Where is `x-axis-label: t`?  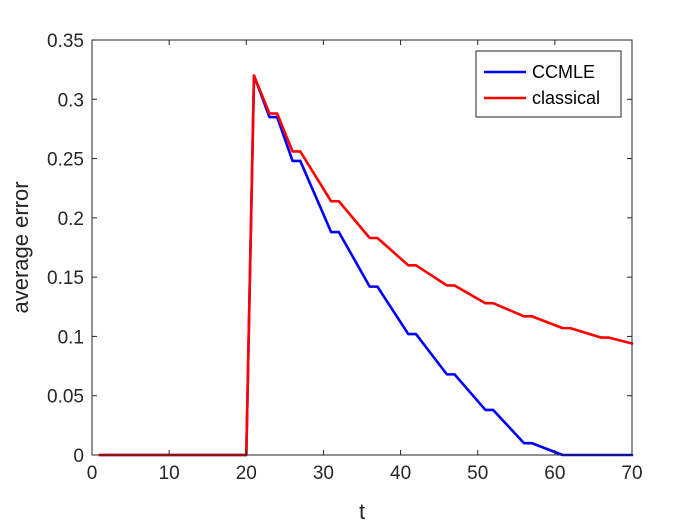 x-axis-label: t is located at coordinates (362, 511).